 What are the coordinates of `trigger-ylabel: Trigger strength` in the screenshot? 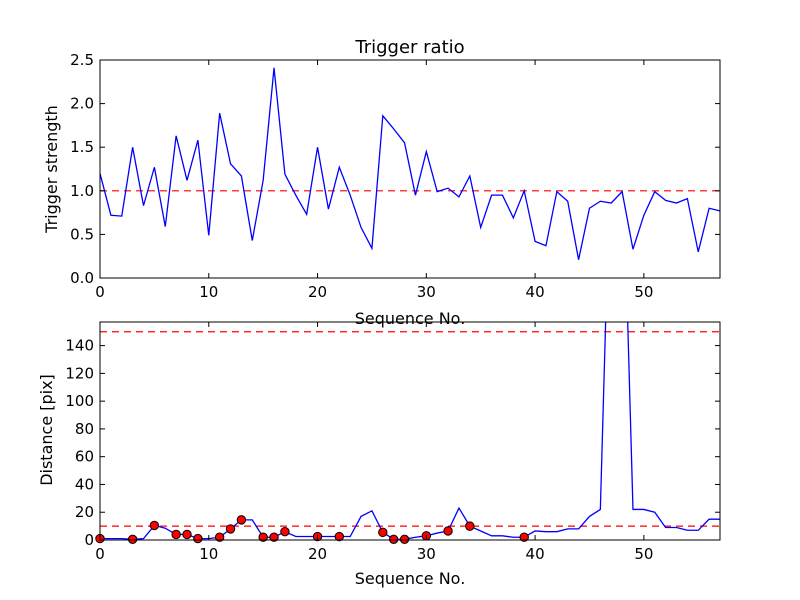 It's located at (51, 169).